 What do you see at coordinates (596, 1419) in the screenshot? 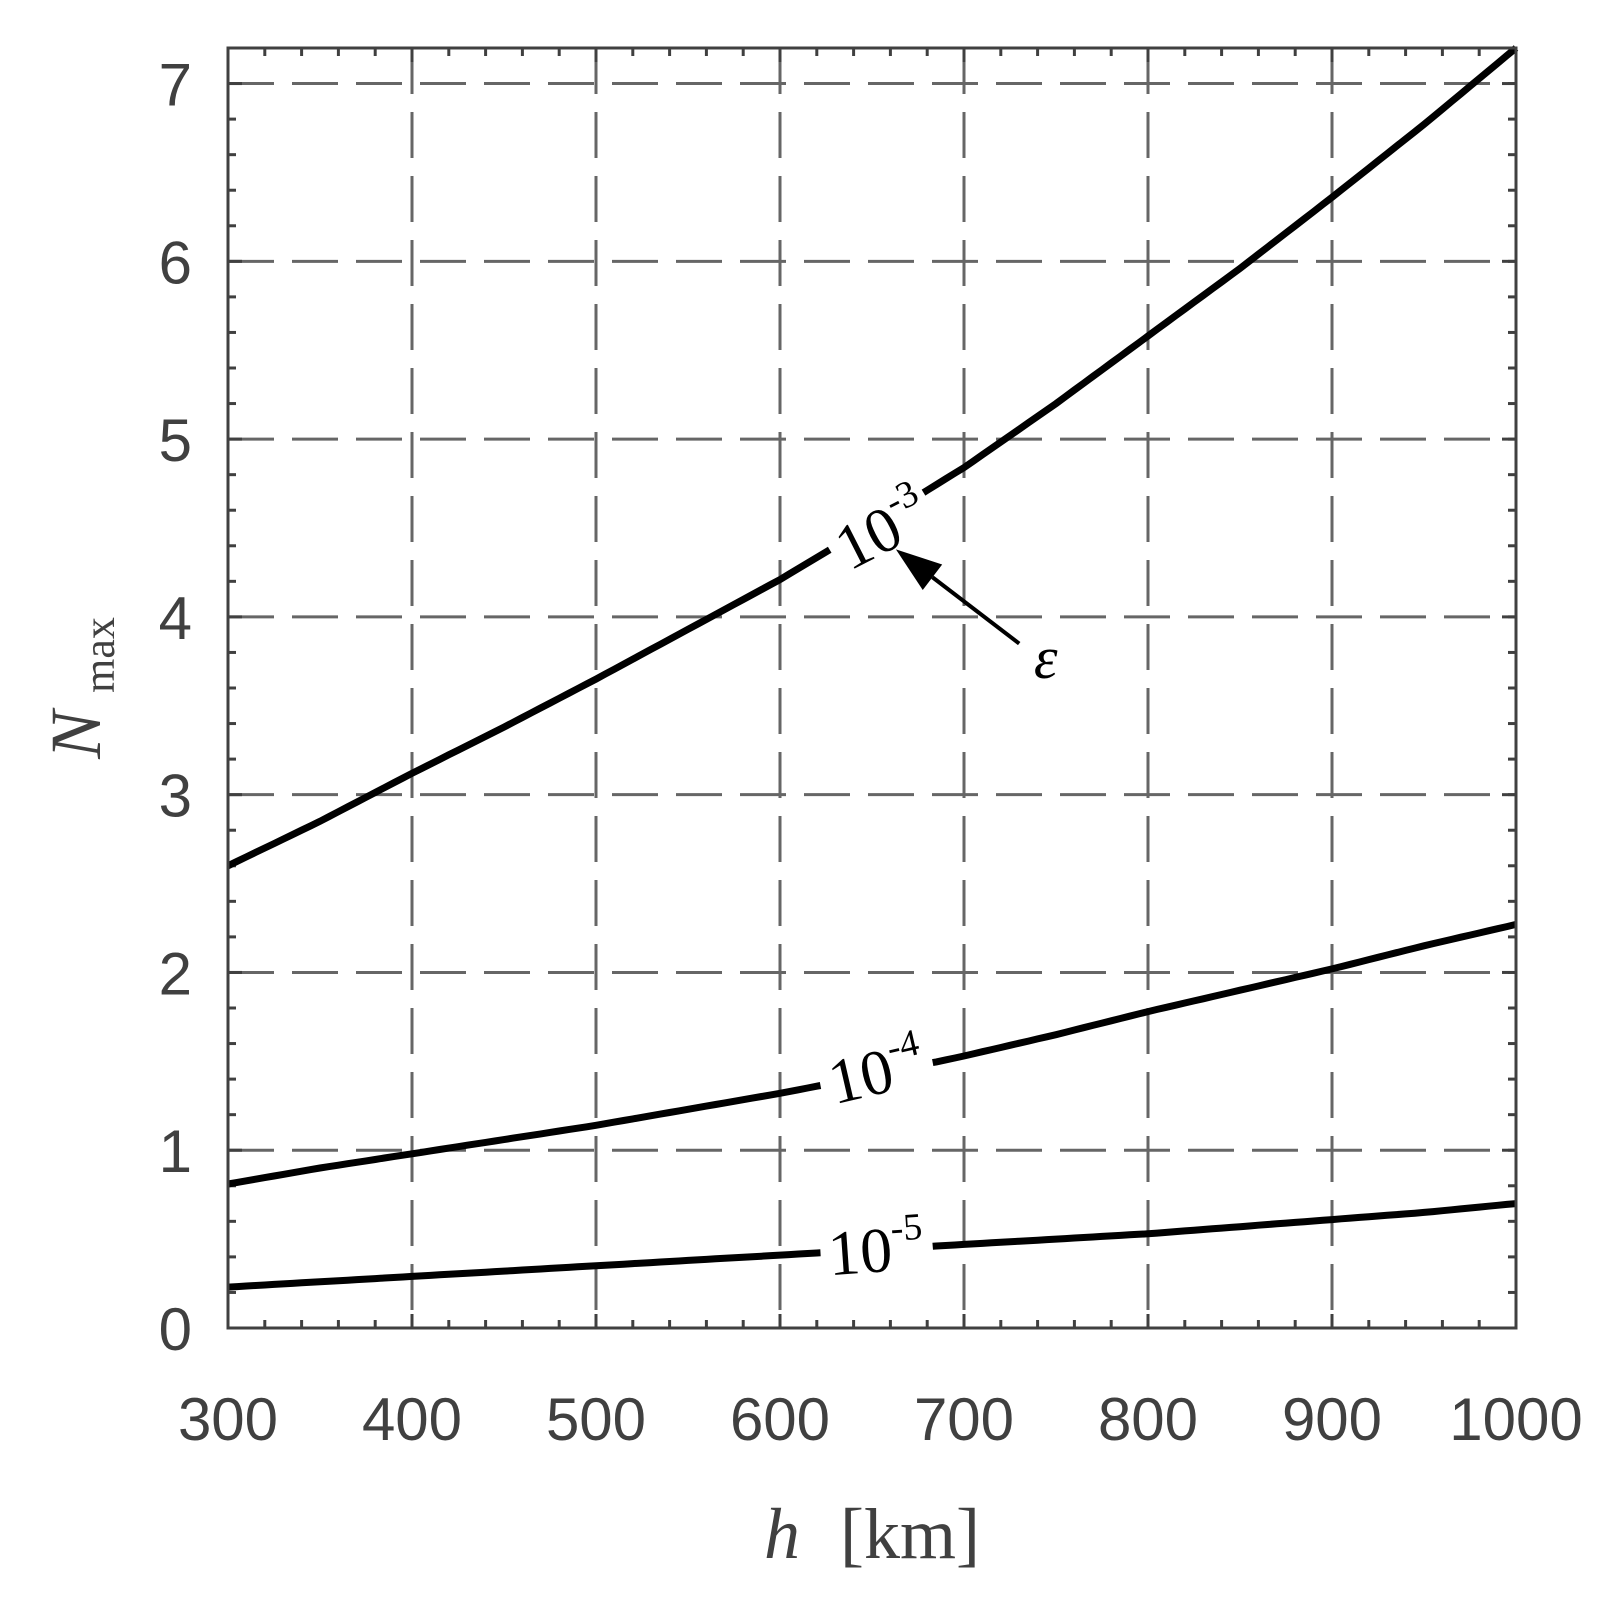
I see `x-tick-label: 500` at bounding box center [596, 1419].